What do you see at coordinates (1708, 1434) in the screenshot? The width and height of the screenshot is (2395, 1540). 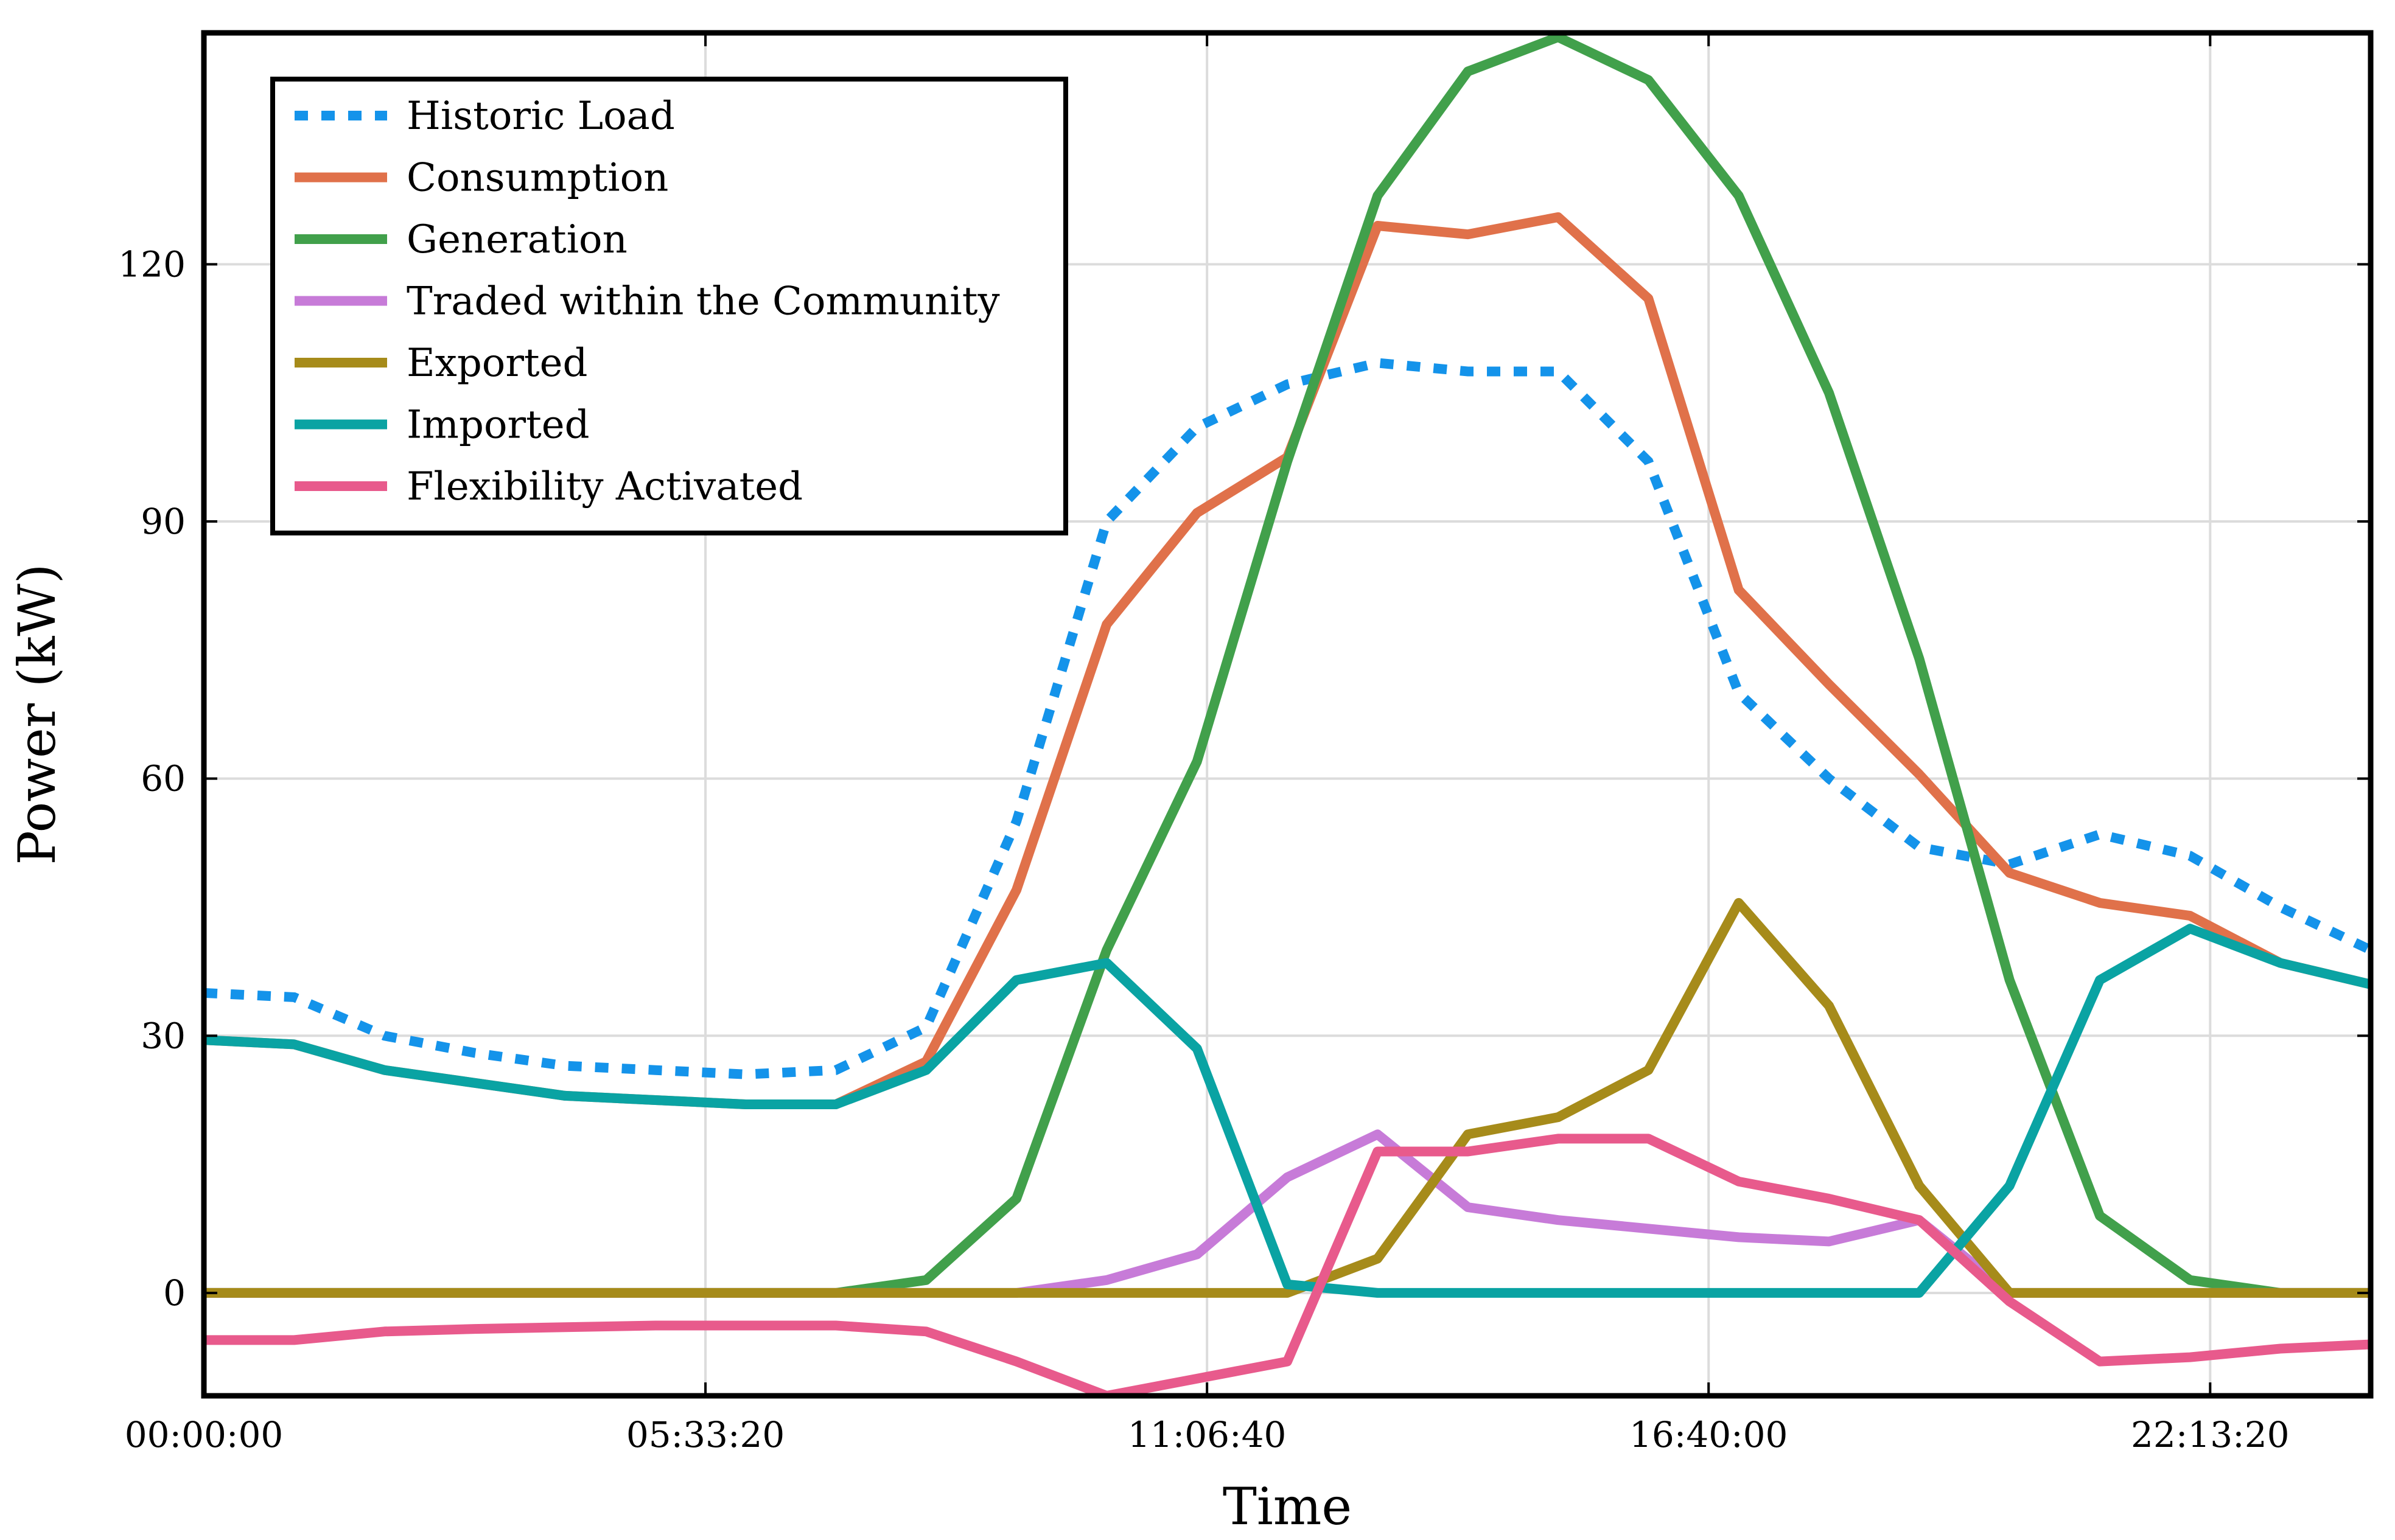 I see `x-tick-label: 16:40:00` at bounding box center [1708, 1434].